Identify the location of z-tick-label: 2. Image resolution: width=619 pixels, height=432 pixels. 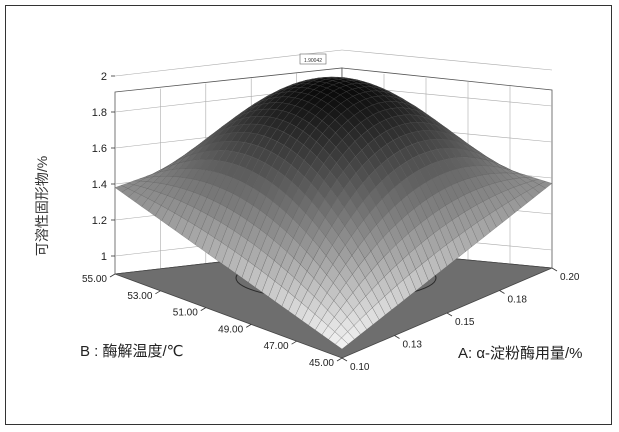
(104, 77).